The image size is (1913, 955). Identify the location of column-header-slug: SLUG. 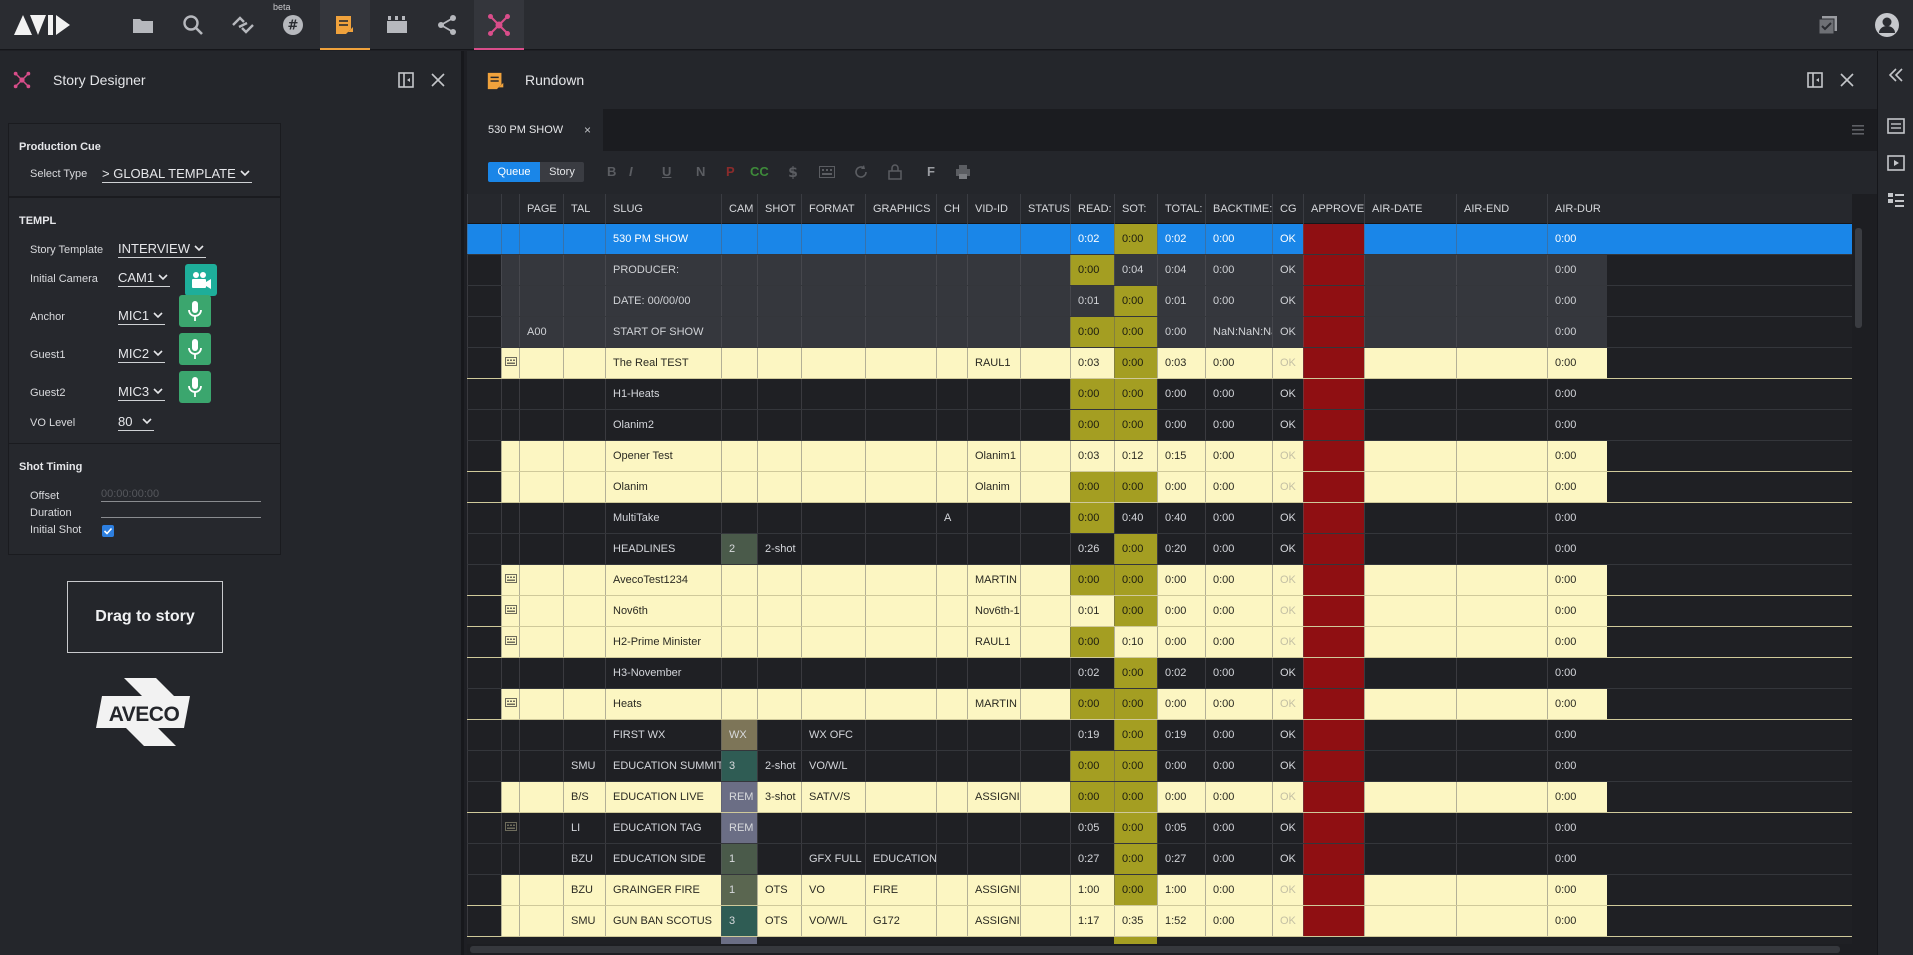
(663, 209).